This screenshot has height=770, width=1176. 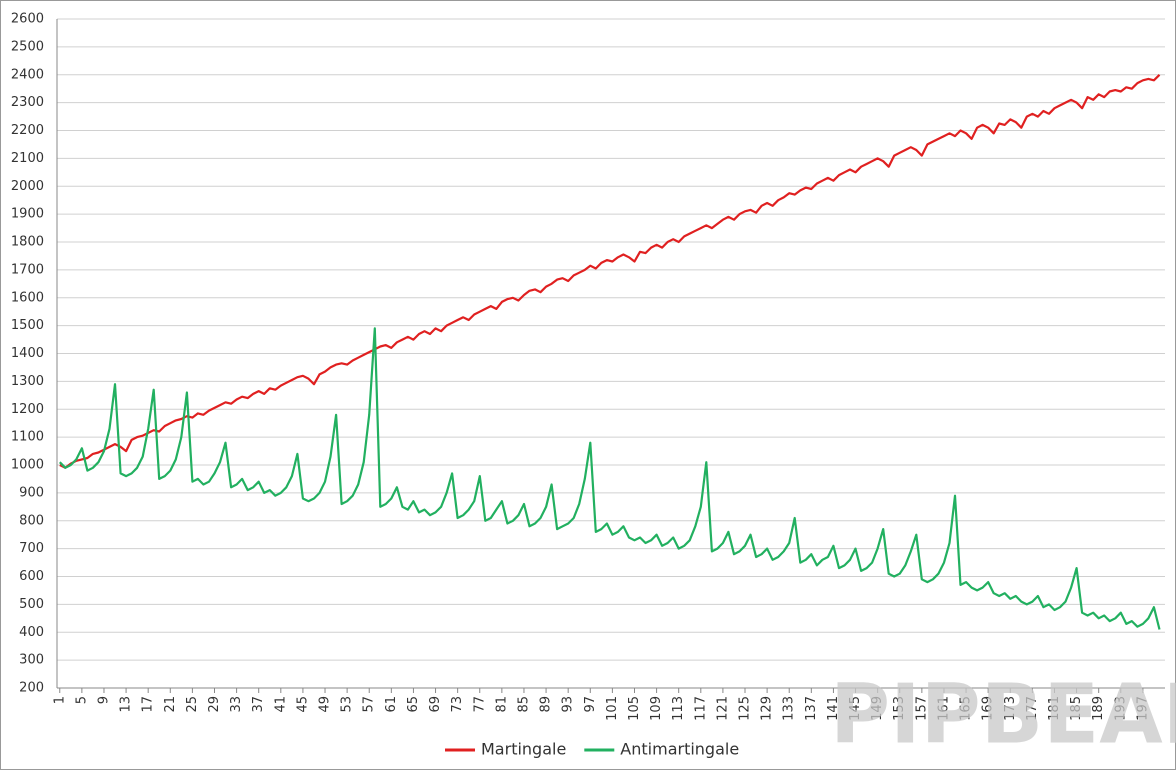 What do you see at coordinates (126, 704) in the screenshot?
I see `x-tick-label: 13` at bounding box center [126, 704].